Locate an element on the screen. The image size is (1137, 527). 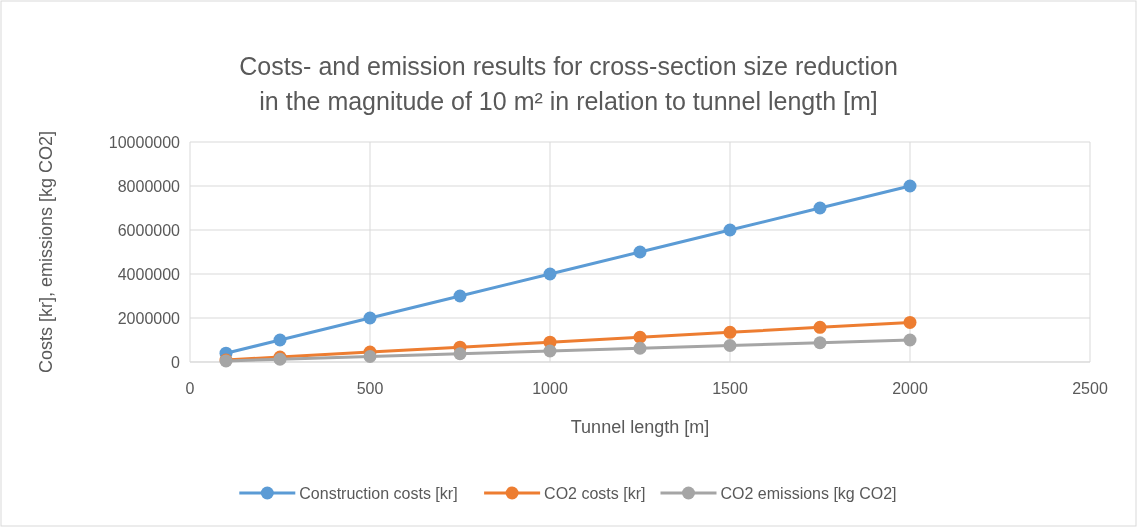
legend-label: CO2 emissions [kg CO2] is located at coordinates (808, 493).